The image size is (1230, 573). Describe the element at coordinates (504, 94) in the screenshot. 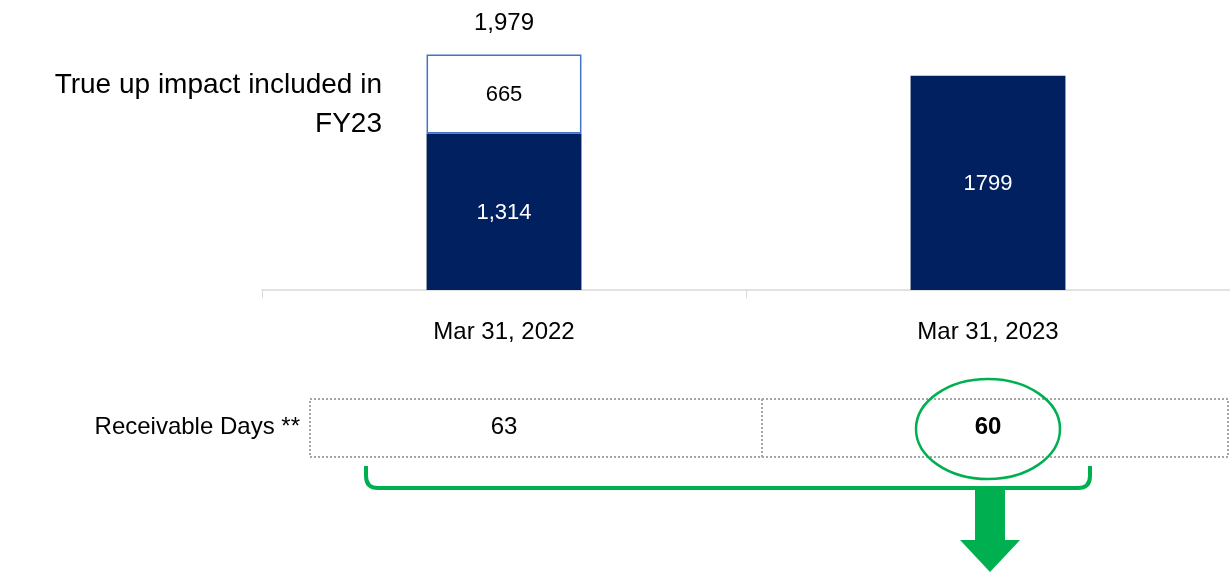

I see `data-label: 665` at that location.